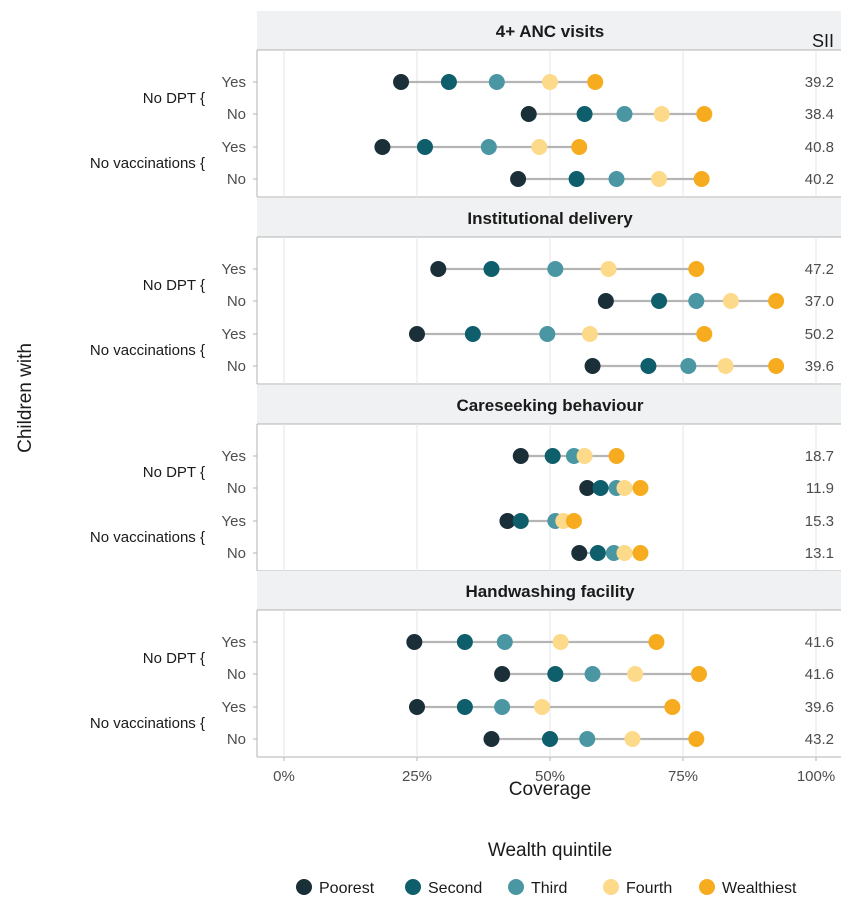  I want to click on sii-value: 47.2, so click(819, 269).